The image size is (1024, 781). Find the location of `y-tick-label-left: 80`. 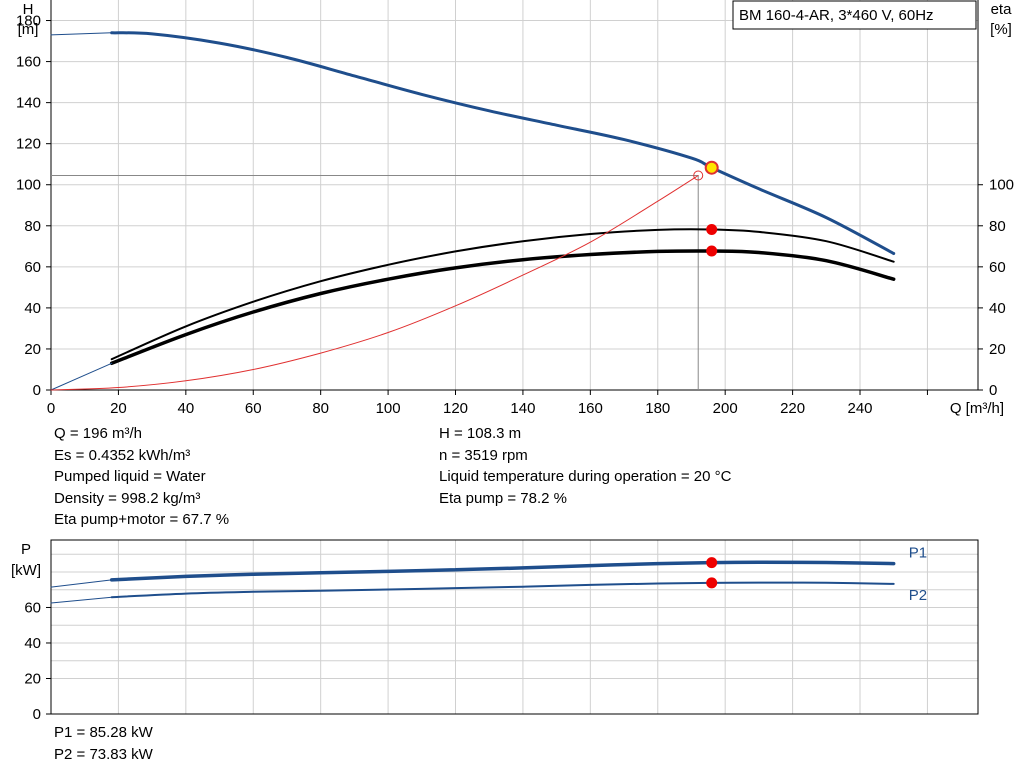

y-tick-label-left: 80 is located at coordinates (32, 226).